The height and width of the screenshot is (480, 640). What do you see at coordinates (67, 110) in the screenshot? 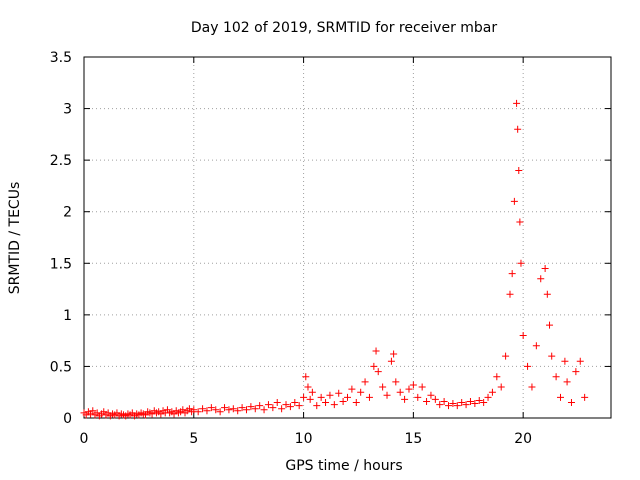
I see `y-tick-label: 3` at bounding box center [67, 110].